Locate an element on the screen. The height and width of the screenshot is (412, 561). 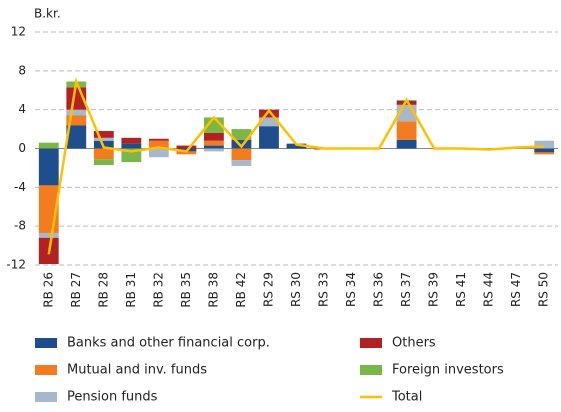
x-tick-label: RB 35 is located at coordinates (186, 290).